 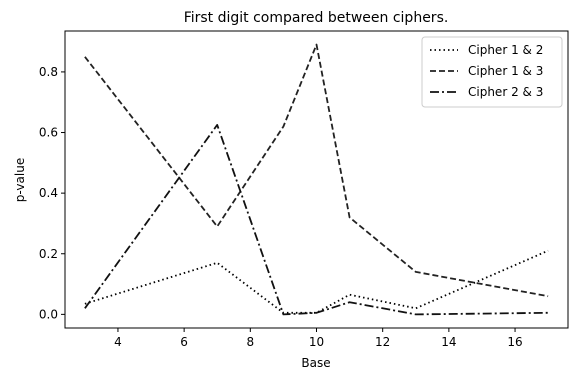 I want to click on x-tick-label: 14, so click(x=448, y=342).